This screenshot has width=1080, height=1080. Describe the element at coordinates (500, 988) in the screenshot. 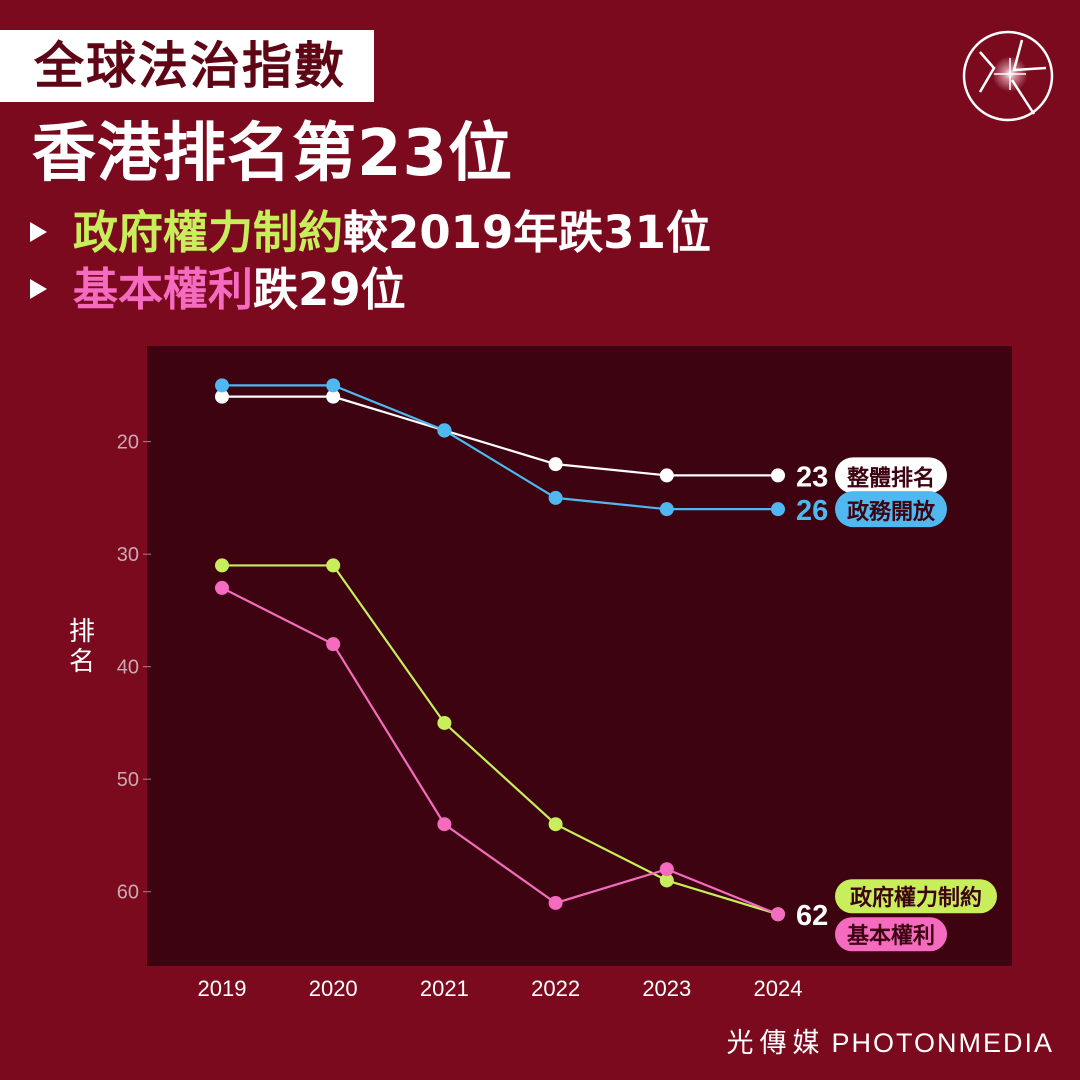

I see `x-axis-ticks: 2019 2020 2021 2022 2023 2024` at that location.